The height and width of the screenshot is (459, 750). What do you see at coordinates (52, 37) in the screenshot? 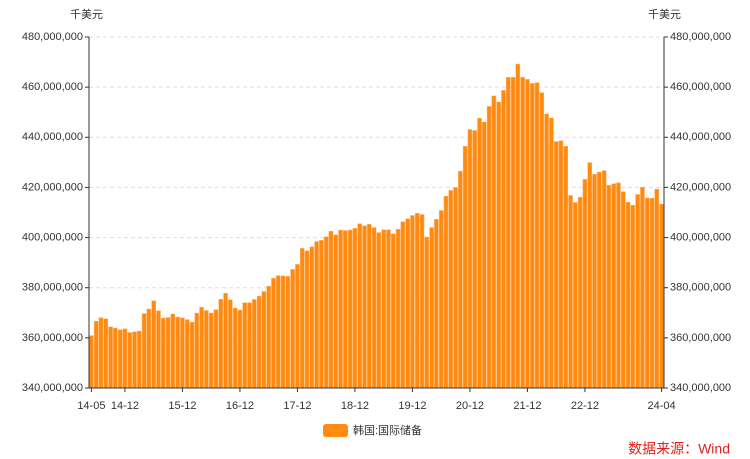
I see `y-tick-label: 480,000,000` at bounding box center [52, 37].